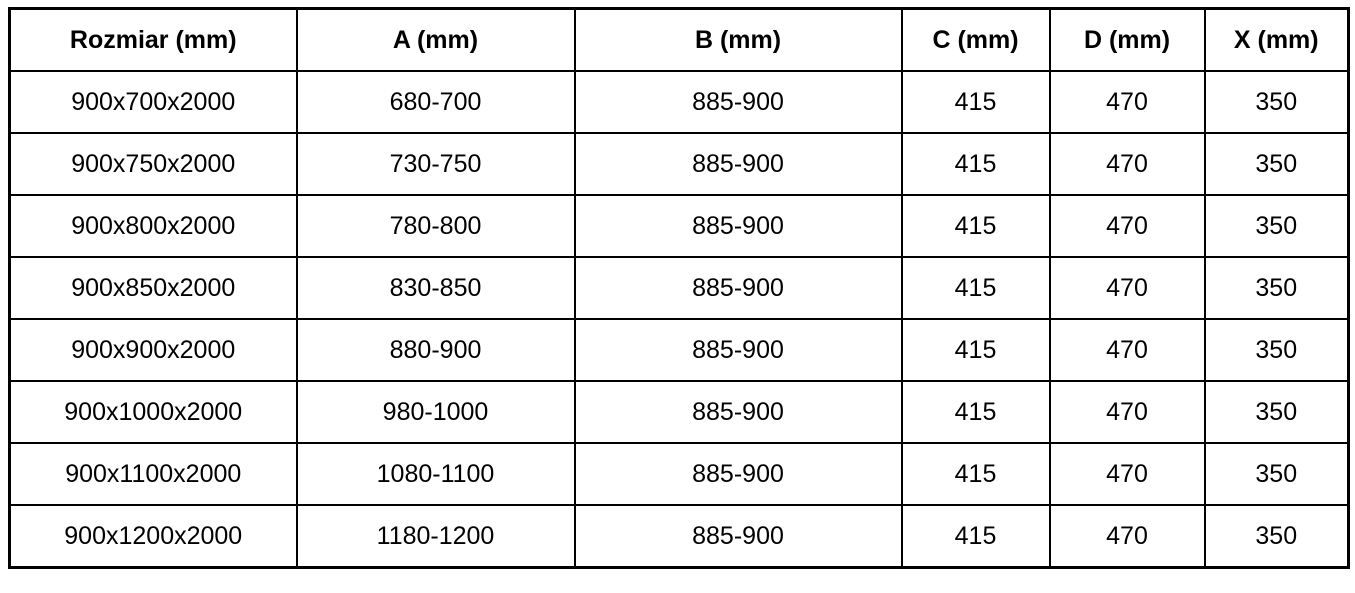 The height and width of the screenshot is (593, 1355). I want to click on table-cell: 730-750, so click(435, 164).